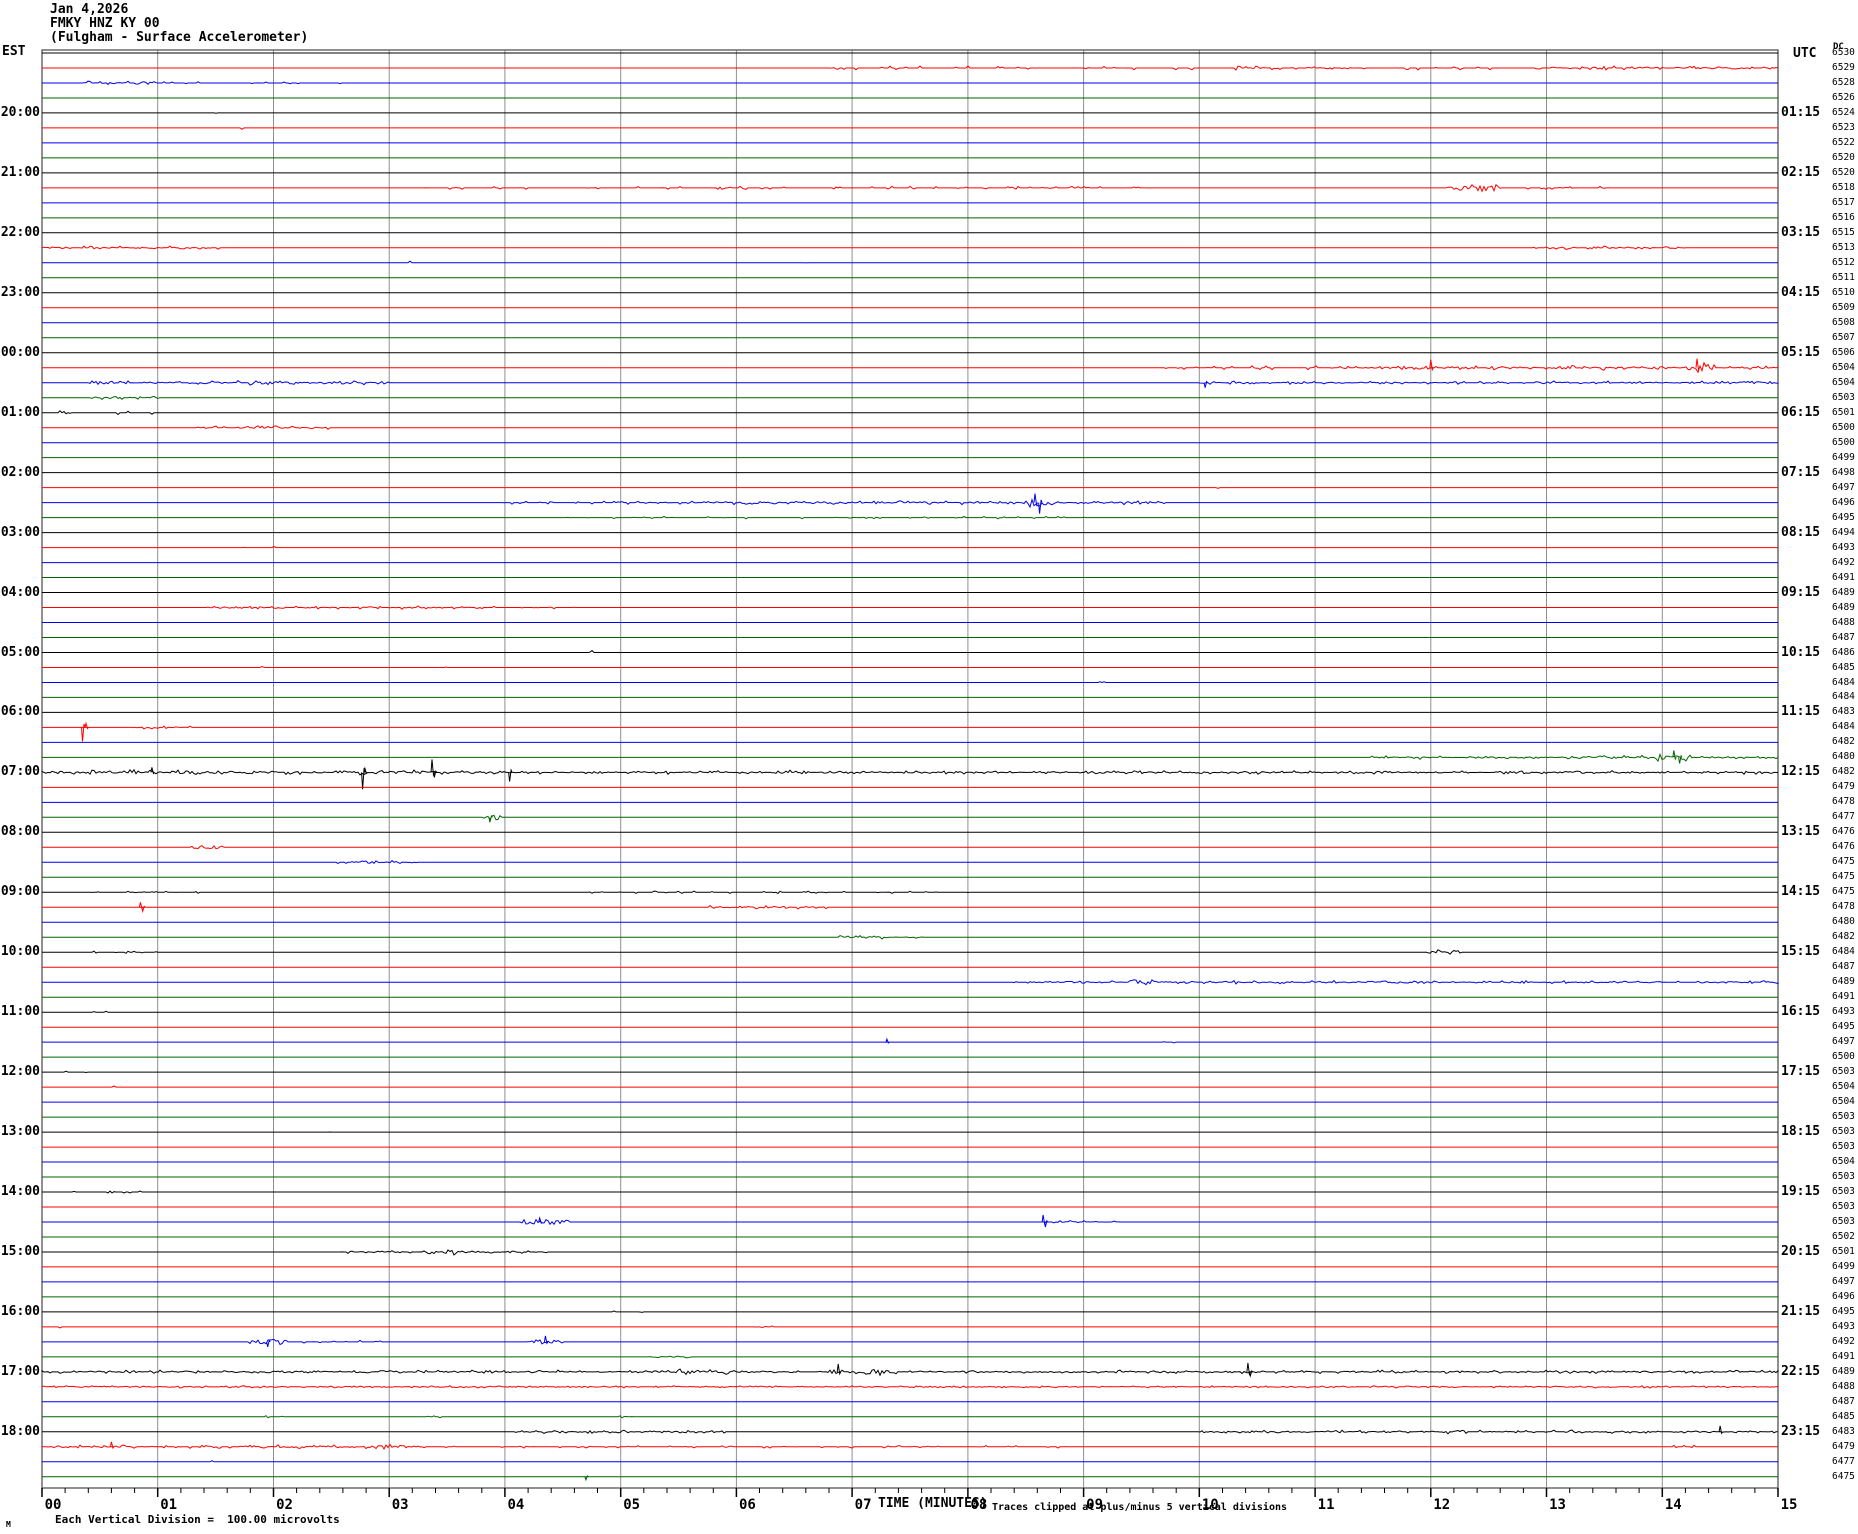  Describe the element at coordinates (1326, 1505) in the screenshot. I see `x-tick-label: 11` at that location.